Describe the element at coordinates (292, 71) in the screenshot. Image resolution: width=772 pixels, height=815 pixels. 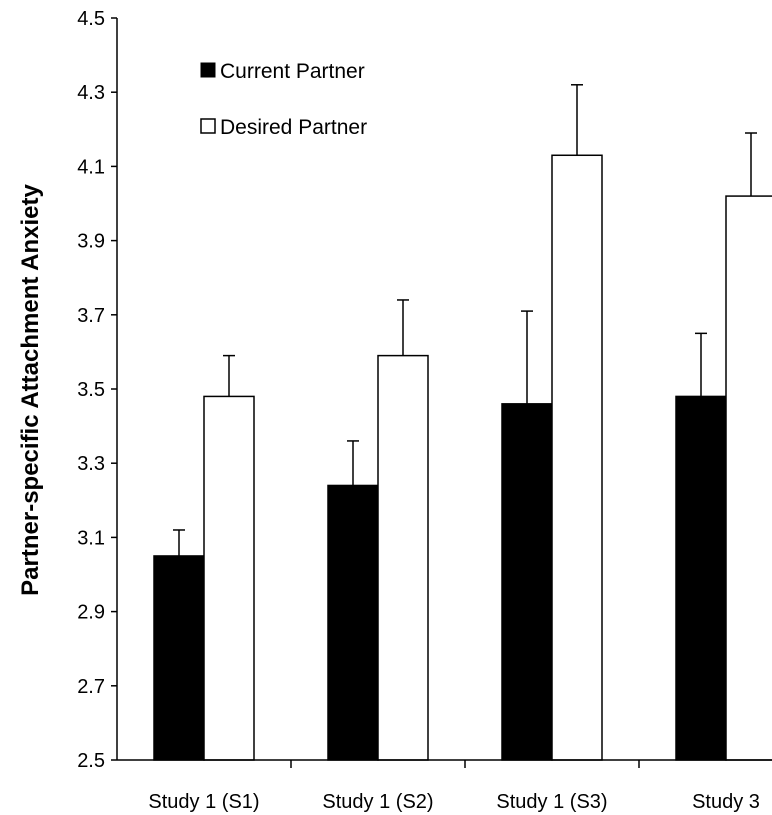
I see `legend-label-current: Current Partner` at that location.